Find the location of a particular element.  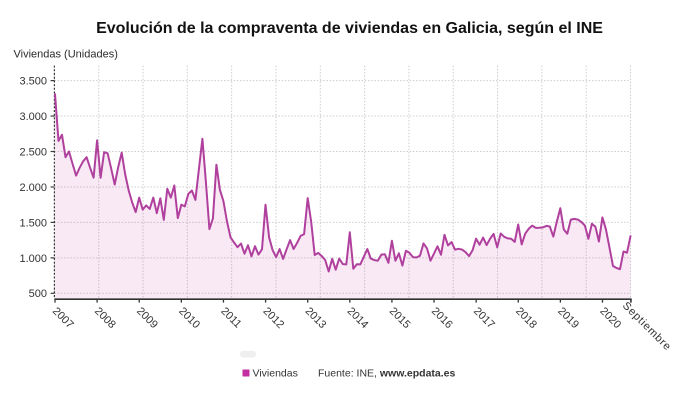

svg-text: 1.500 is located at coordinates (33, 223).